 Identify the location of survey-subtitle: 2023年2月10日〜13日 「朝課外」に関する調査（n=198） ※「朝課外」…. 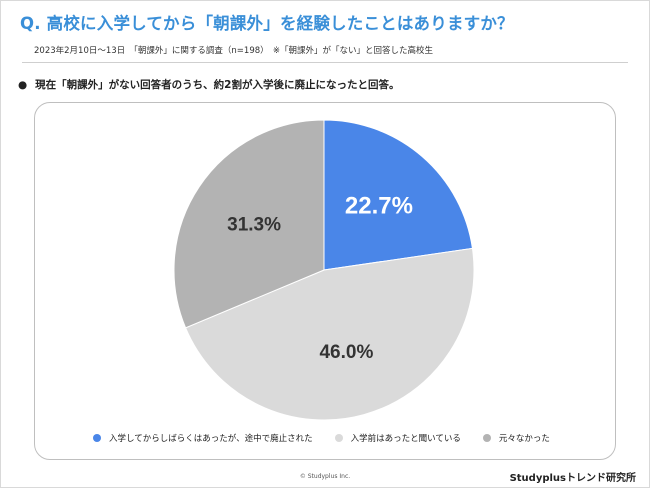
(234, 51).